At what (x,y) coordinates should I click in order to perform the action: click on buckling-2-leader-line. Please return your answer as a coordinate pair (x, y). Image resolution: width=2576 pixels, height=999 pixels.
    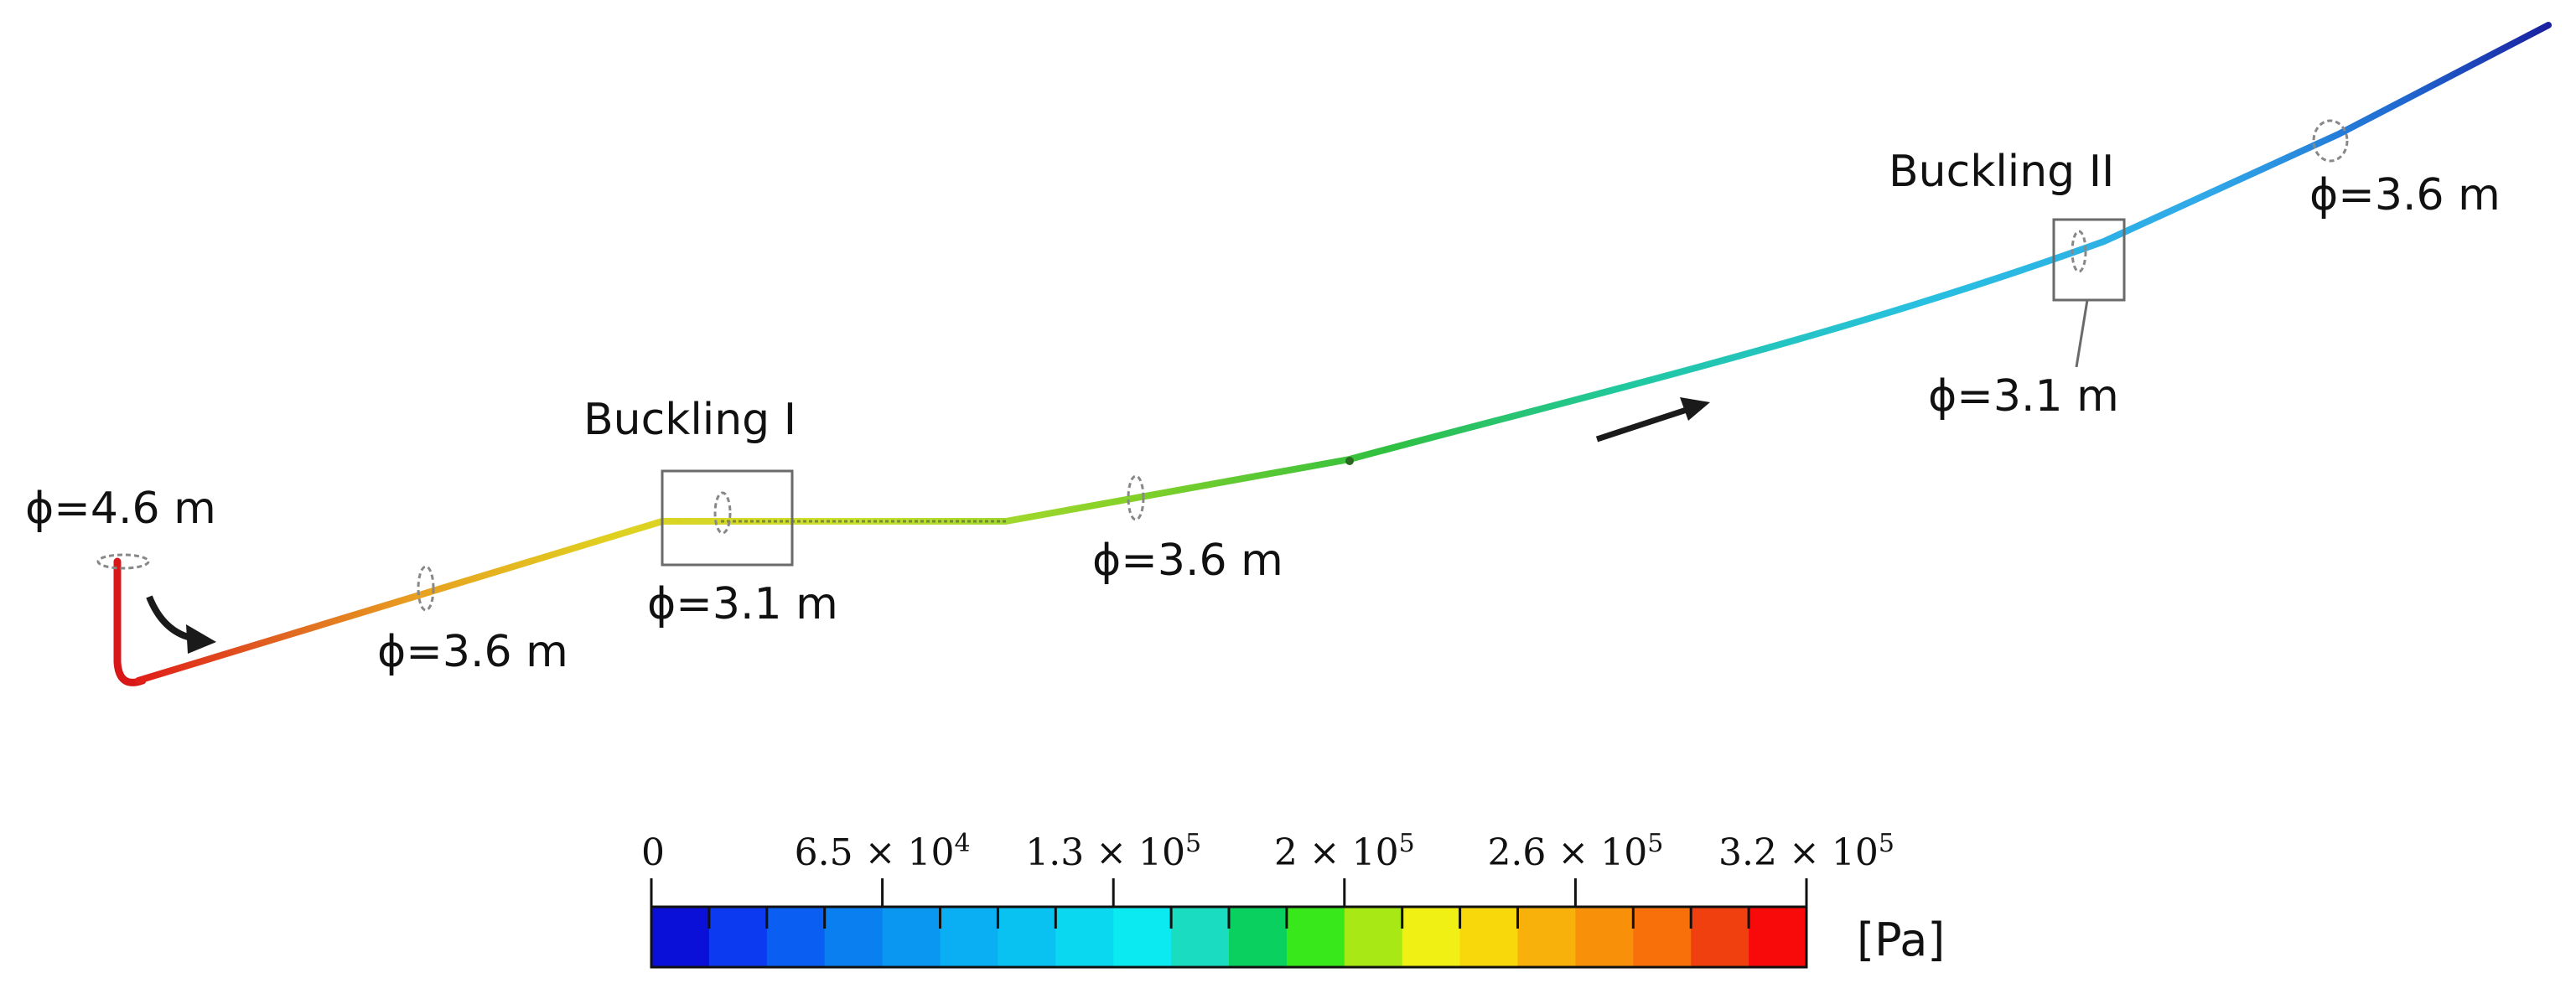
    Looking at the image, I should click on (2082, 333).